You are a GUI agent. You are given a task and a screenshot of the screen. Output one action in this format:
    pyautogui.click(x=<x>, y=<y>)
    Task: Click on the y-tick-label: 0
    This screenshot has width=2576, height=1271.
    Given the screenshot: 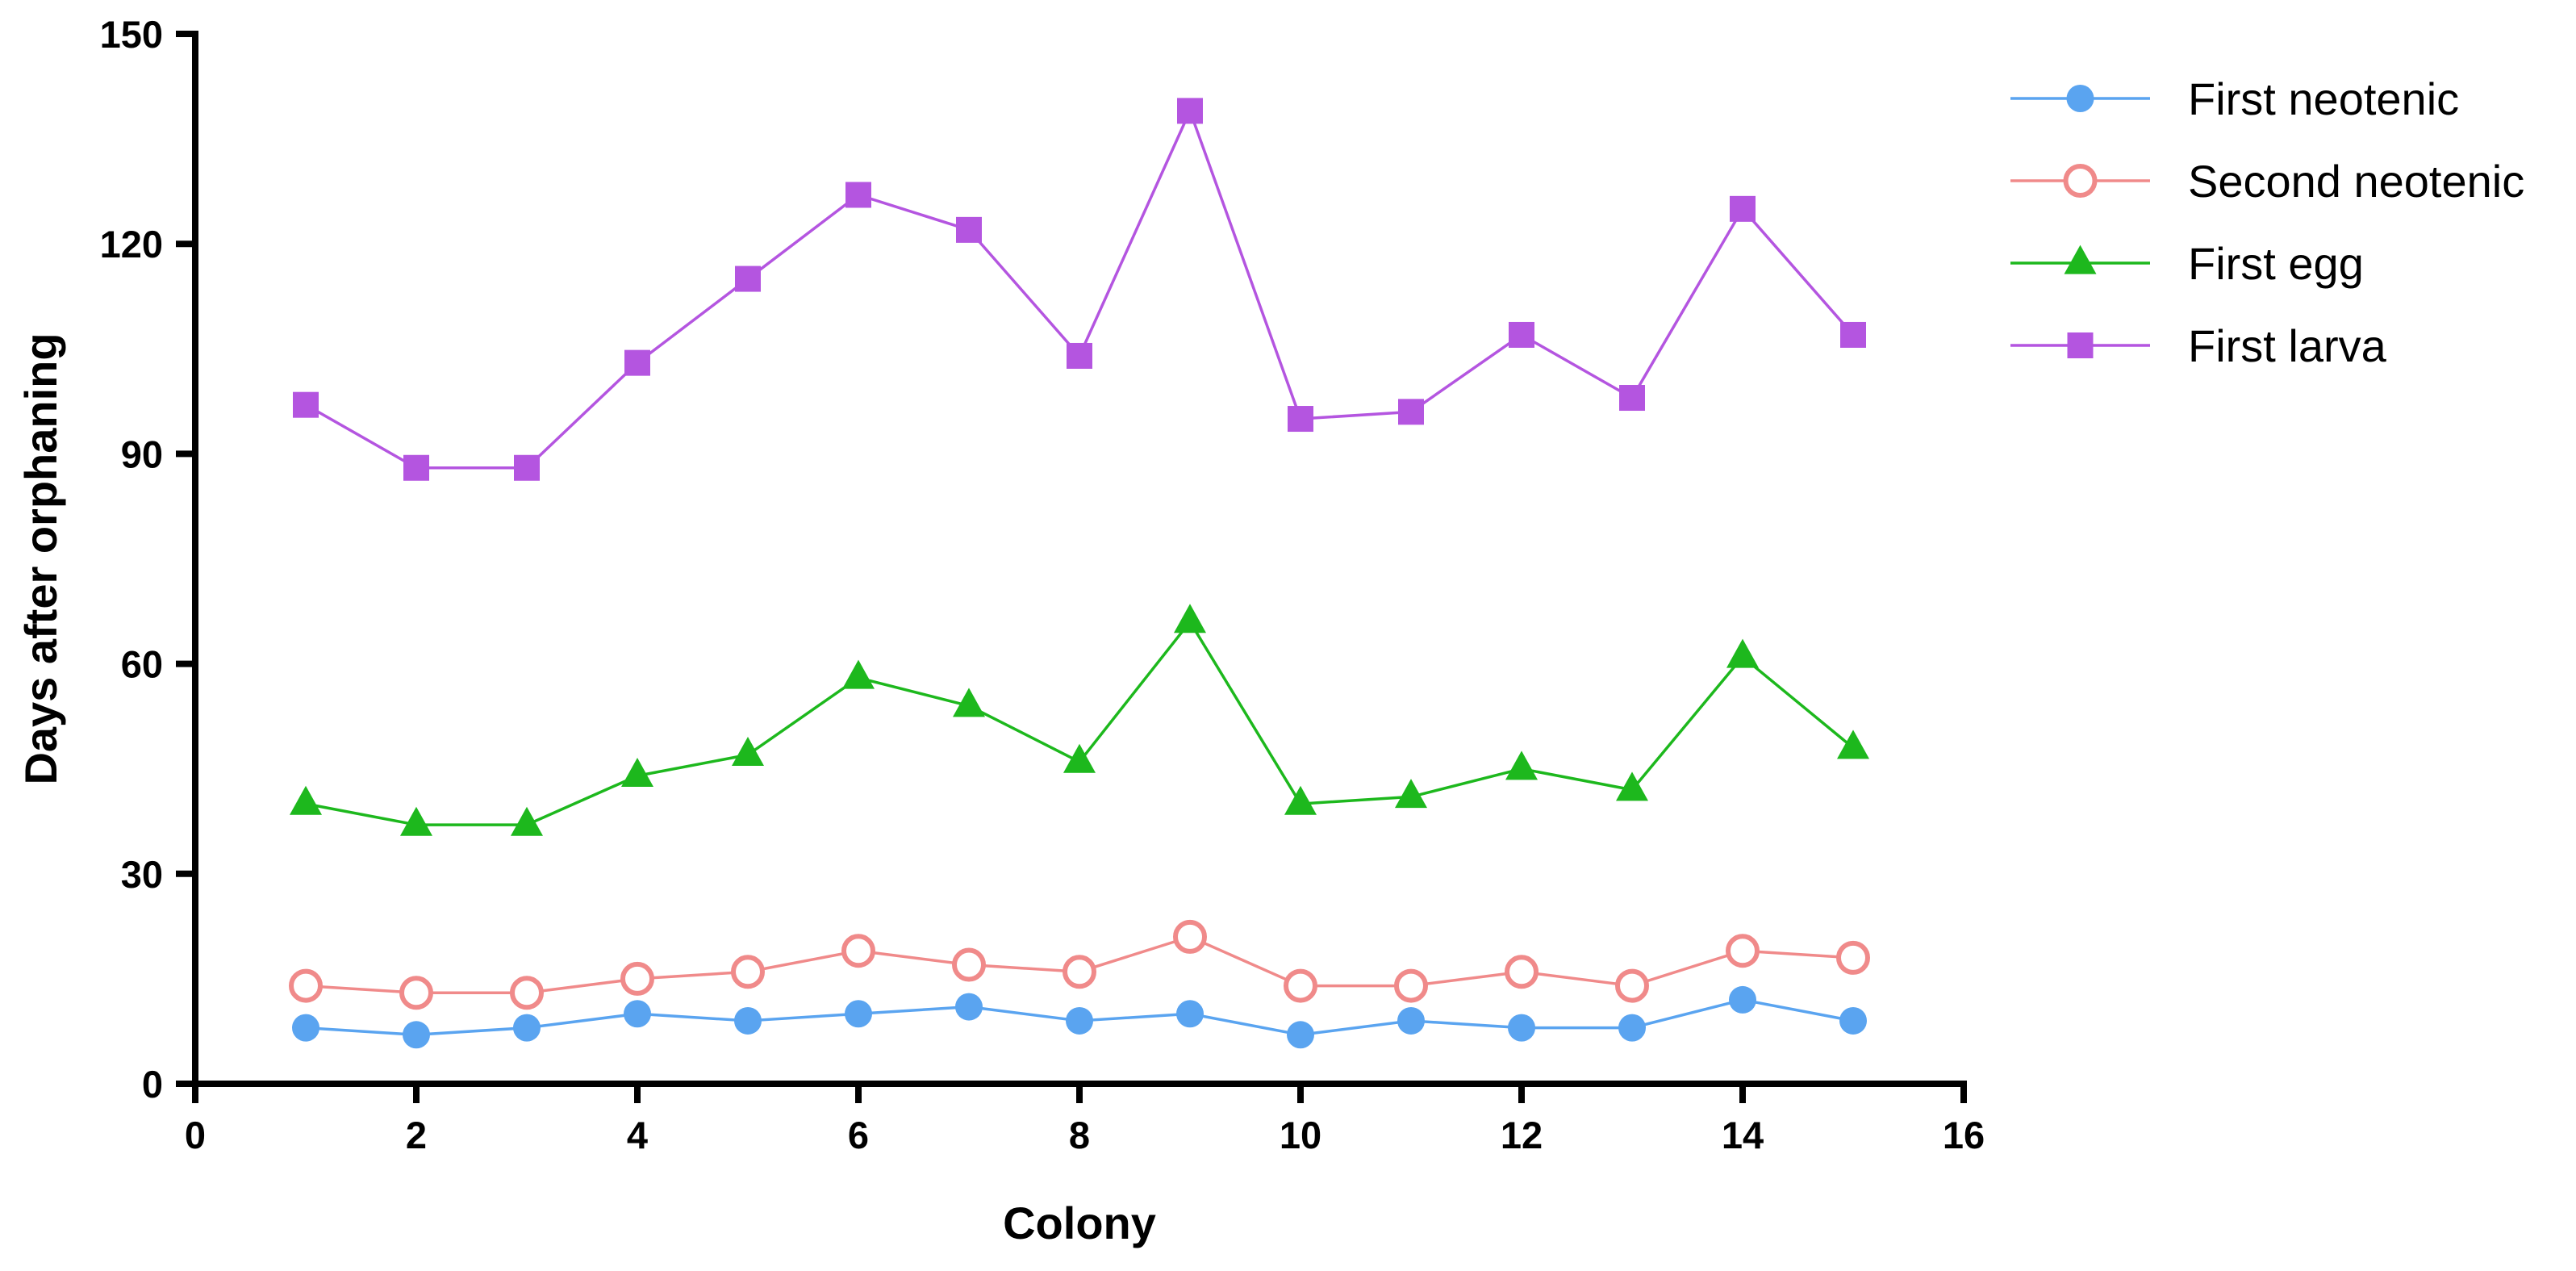 What is the action you would take?
    pyautogui.click(x=152, y=1085)
    